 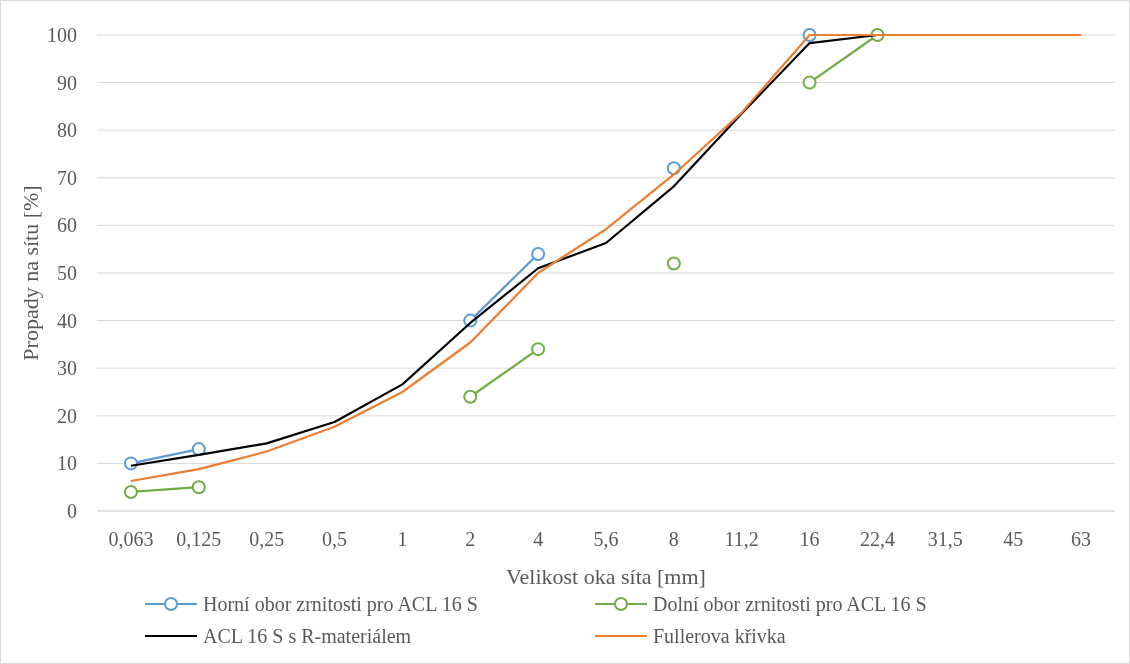 I want to click on y-tick-label: 40, so click(x=67, y=320).